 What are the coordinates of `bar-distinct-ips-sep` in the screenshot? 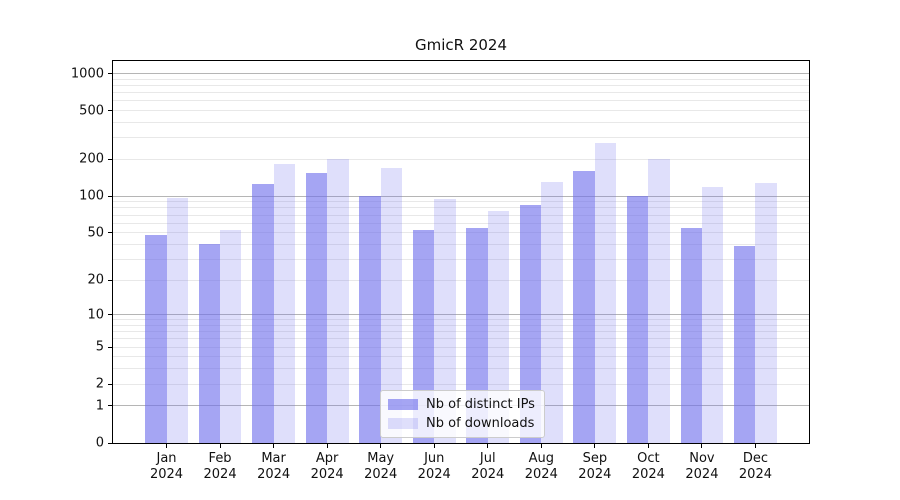 It's located at (584, 306).